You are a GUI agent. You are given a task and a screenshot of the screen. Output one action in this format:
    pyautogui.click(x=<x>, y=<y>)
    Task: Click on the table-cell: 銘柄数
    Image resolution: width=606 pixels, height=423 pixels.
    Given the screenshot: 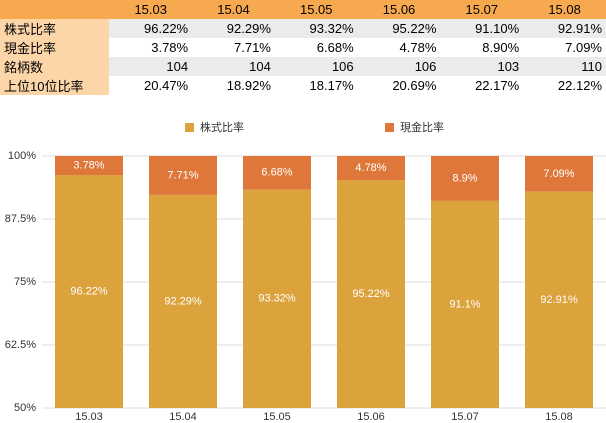 What is the action you would take?
    pyautogui.click(x=55, y=66)
    